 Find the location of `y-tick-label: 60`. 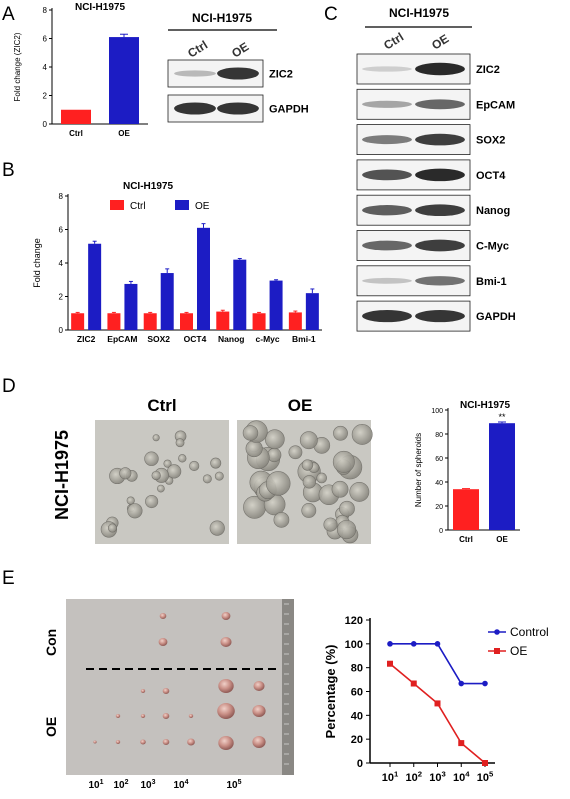

y-tick-label: 60 is located at coordinates (357, 693).